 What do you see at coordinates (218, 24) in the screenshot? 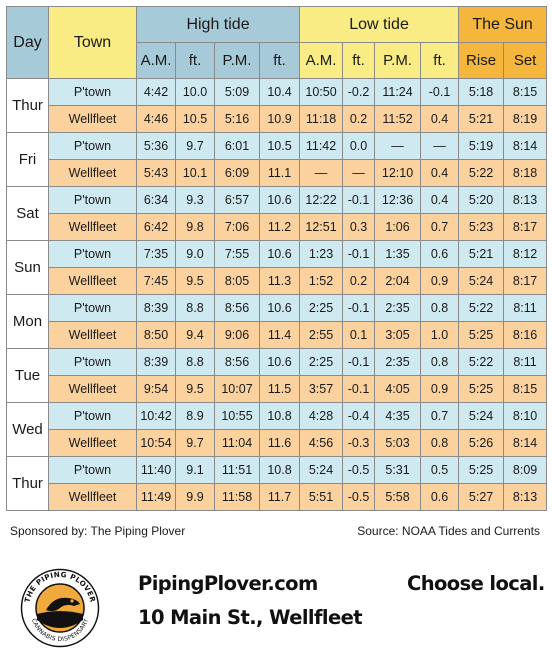
I see `high-tide-header: High tide` at bounding box center [218, 24].